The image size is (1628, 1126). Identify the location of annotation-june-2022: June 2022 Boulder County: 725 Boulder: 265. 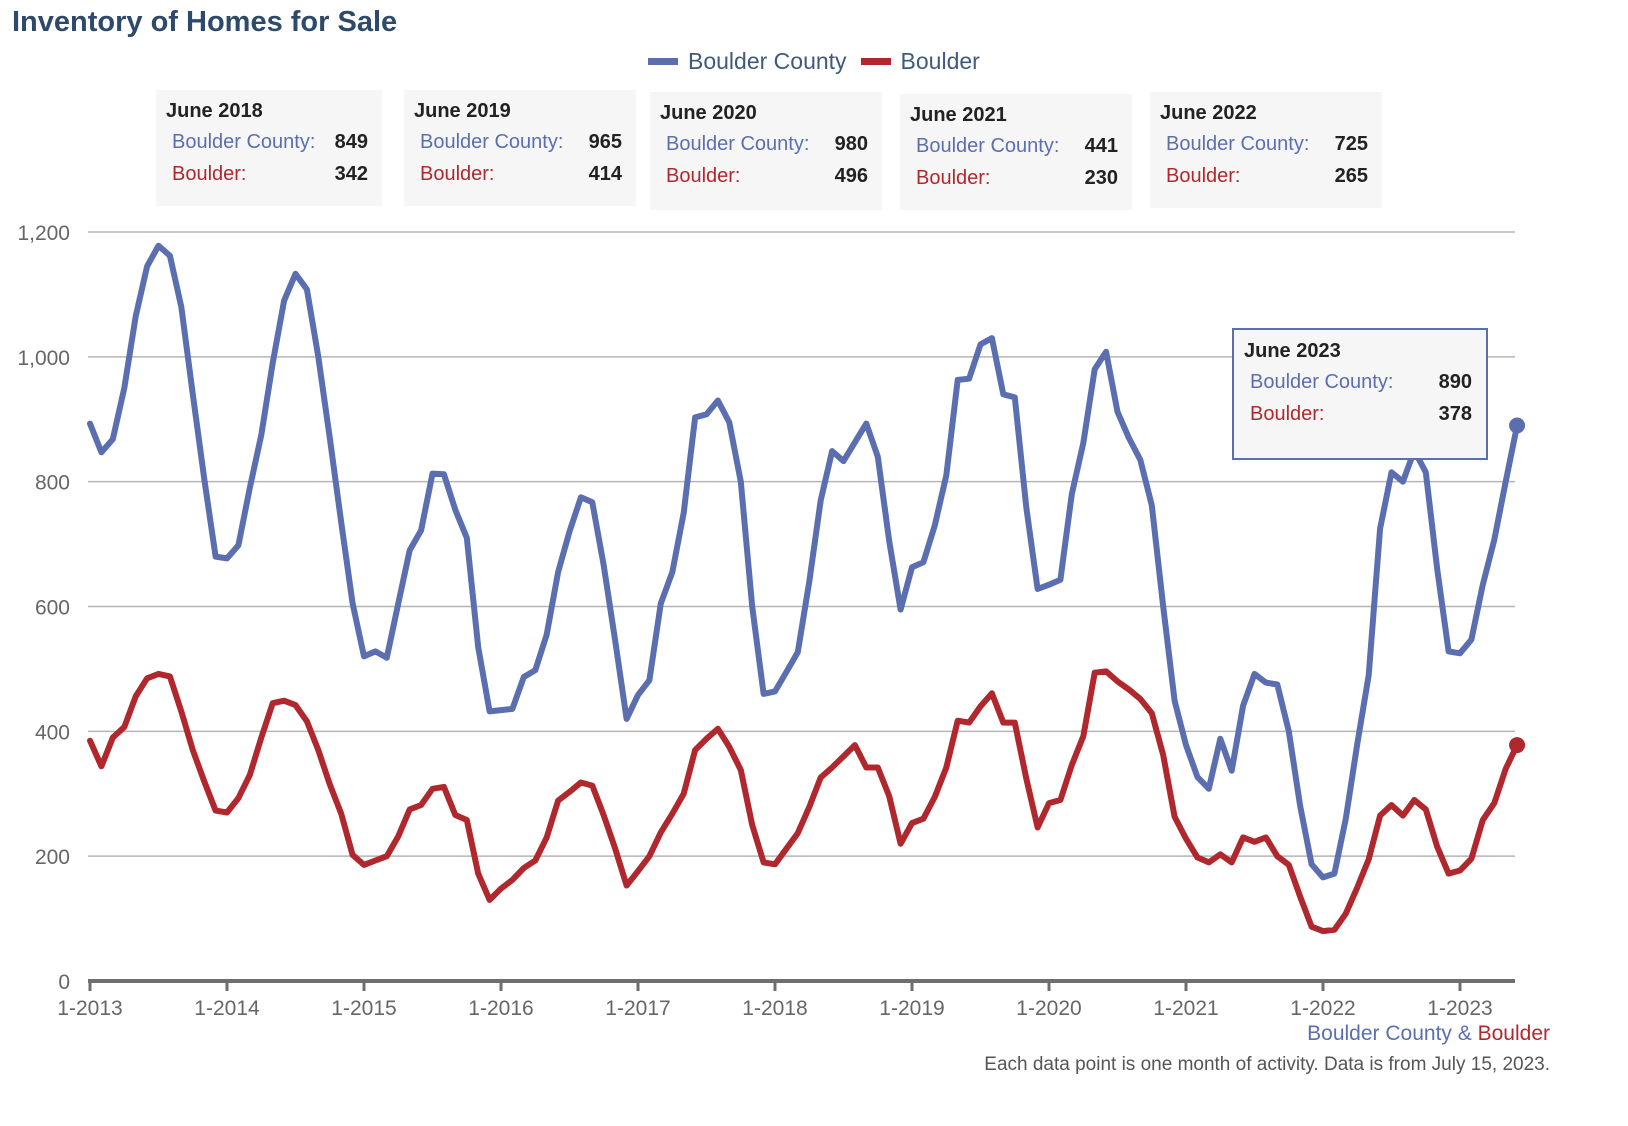
(1266, 150).